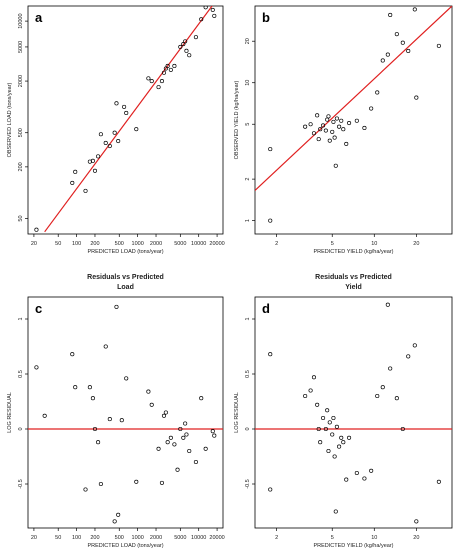  Describe the element at coordinates (374, 244) in the screenshot. I see `x-tick-label: 10` at that location.